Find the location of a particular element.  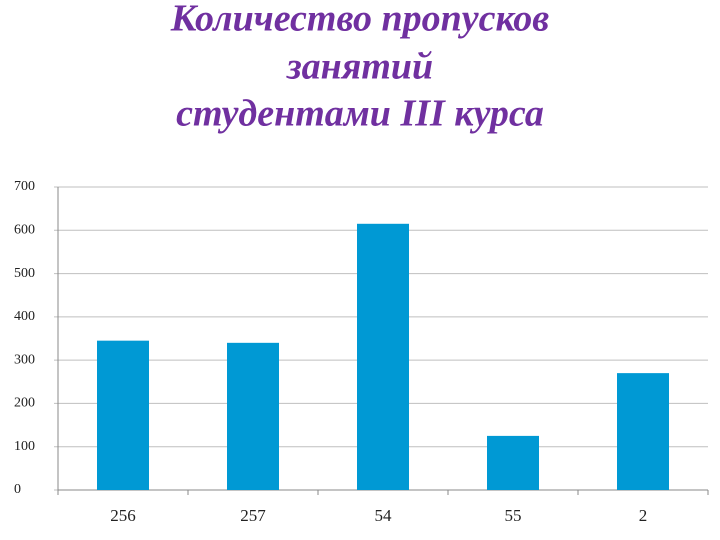

chart-title: студентами III курса is located at coordinates (360, 114).